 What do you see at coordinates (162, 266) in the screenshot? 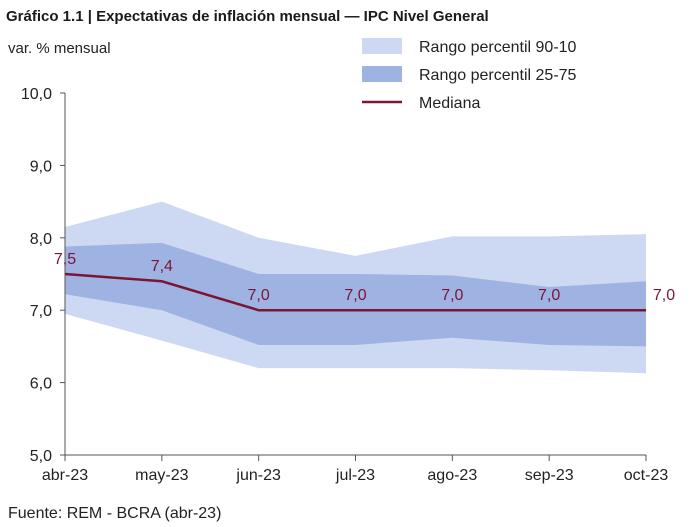
I see `data-label: 7,4` at bounding box center [162, 266].